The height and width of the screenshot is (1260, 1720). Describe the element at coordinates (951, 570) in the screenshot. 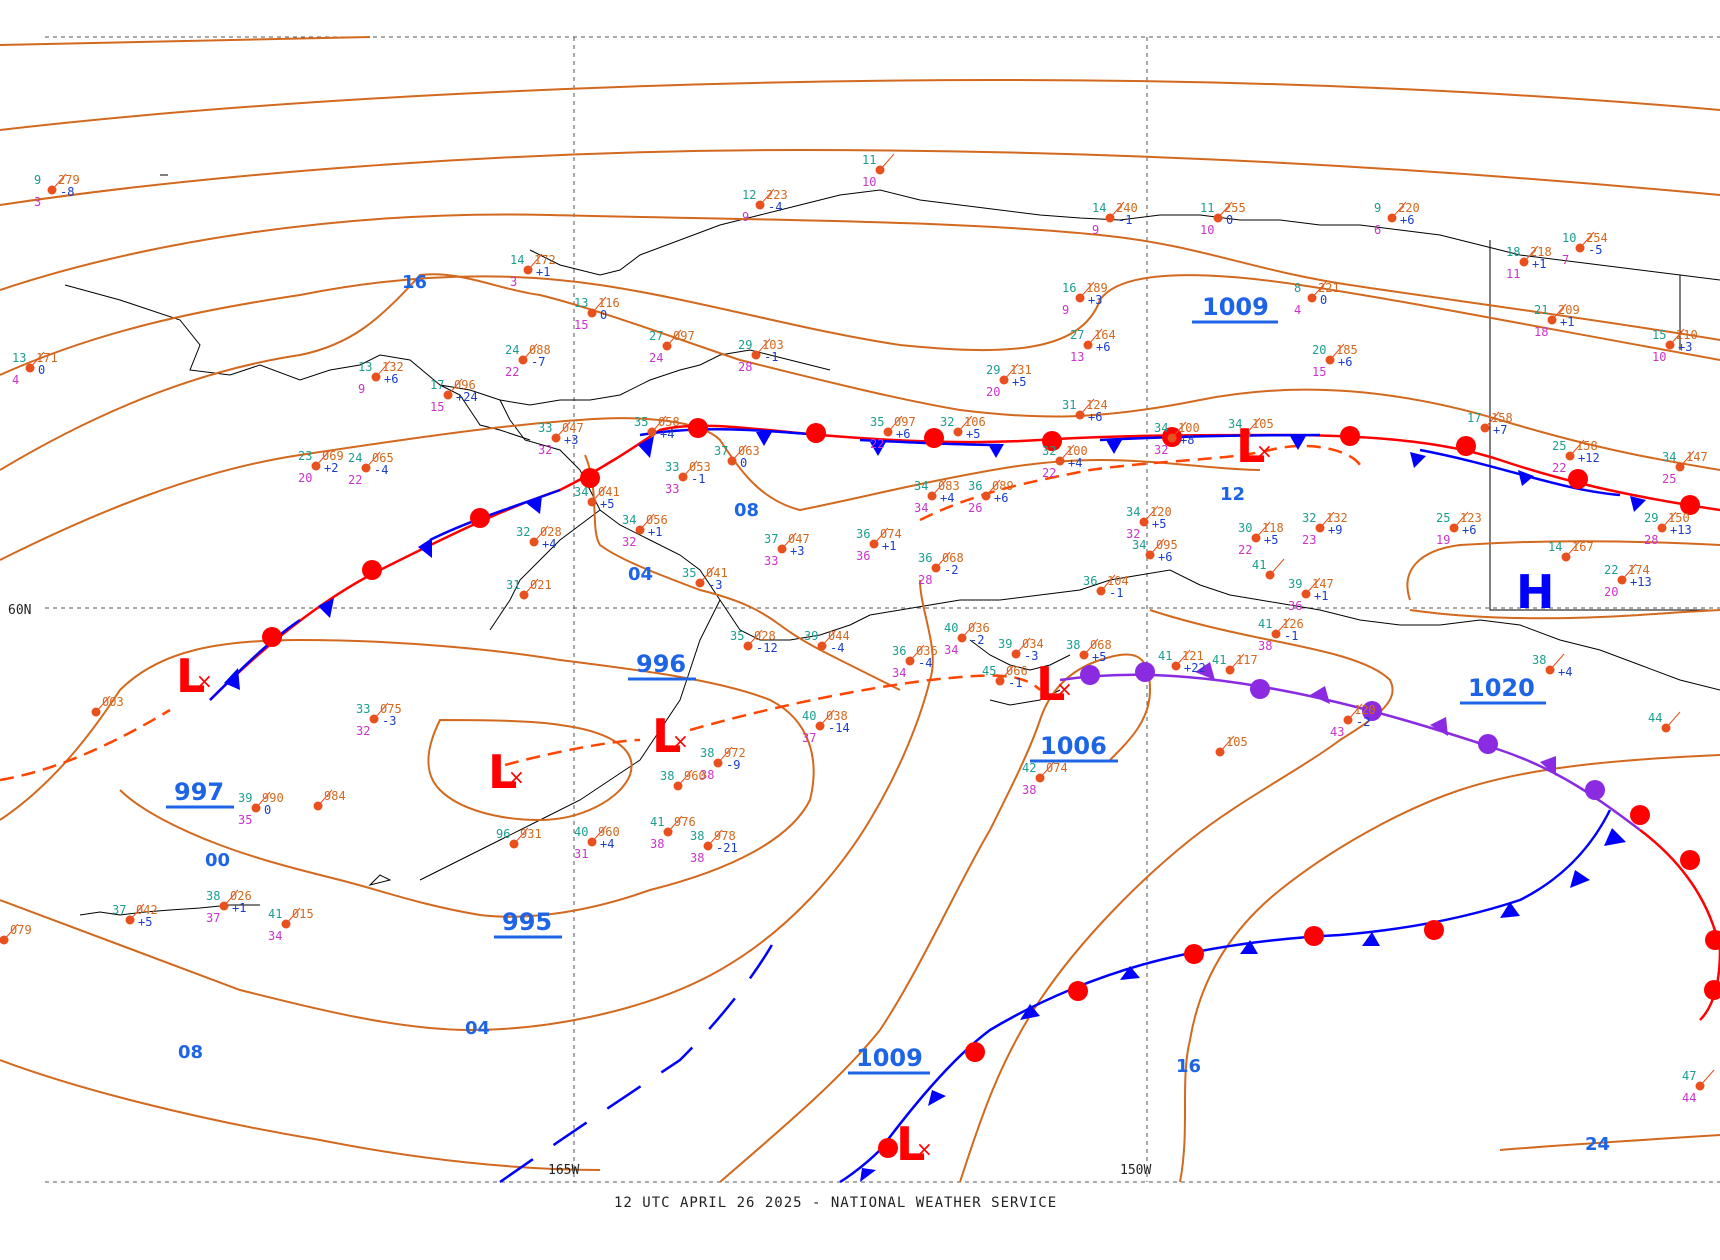

I see `station-pressure-tendency: -2` at that location.